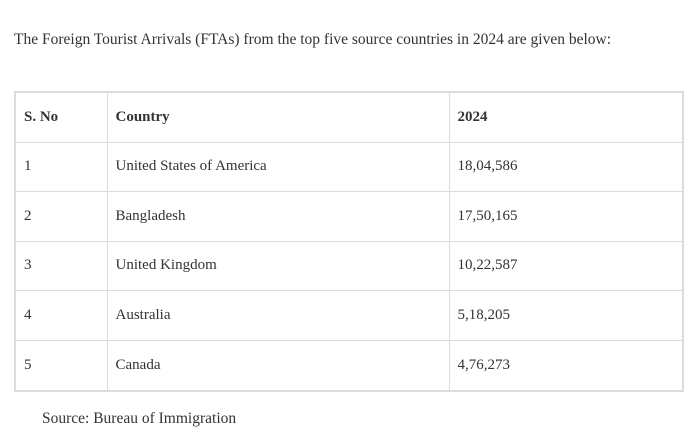 The height and width of the screenshot is (443, 692). What do you see at coordinates (62, 167) in the screenshot?
I see `cell-serial-number: 1` at bounding box center [62, 167].